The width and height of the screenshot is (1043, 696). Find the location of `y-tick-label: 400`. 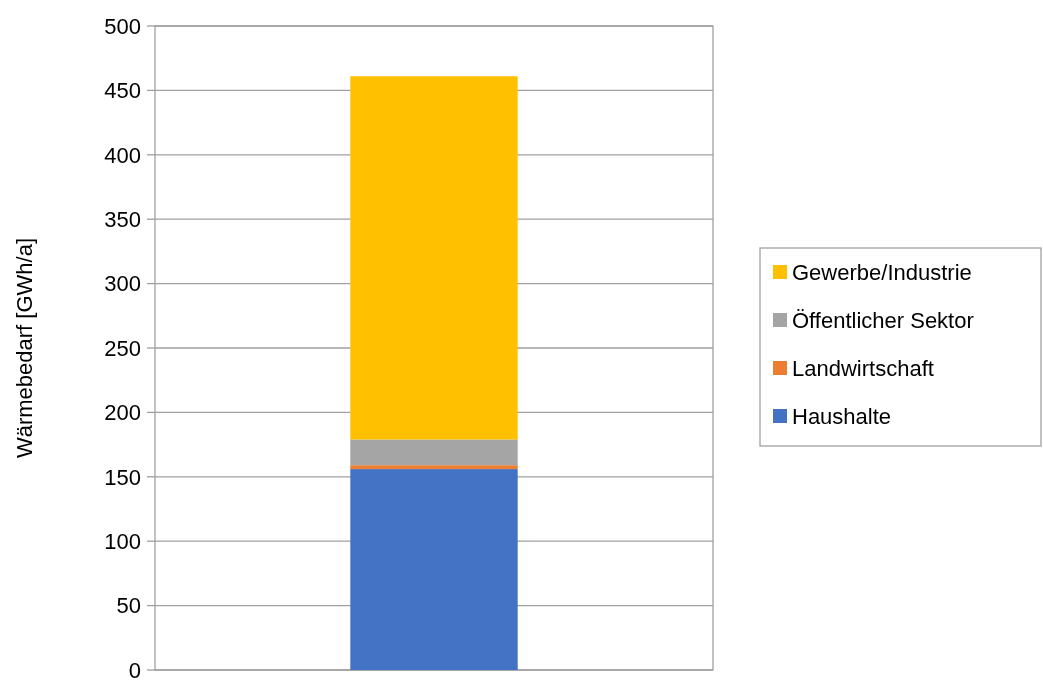

y-tick-label: 400 is located at coordinates (122, 155).